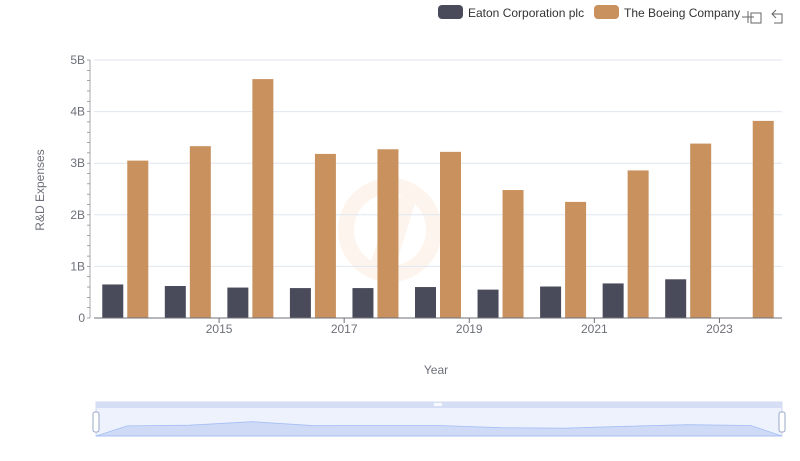 Image resolution: width=800 pixels, height=461 pixels. What do you see at coordinates (40, 189) in the screenshot?
I see `y-axis-title: R&D Expenses` at bounding box center [40, 189].